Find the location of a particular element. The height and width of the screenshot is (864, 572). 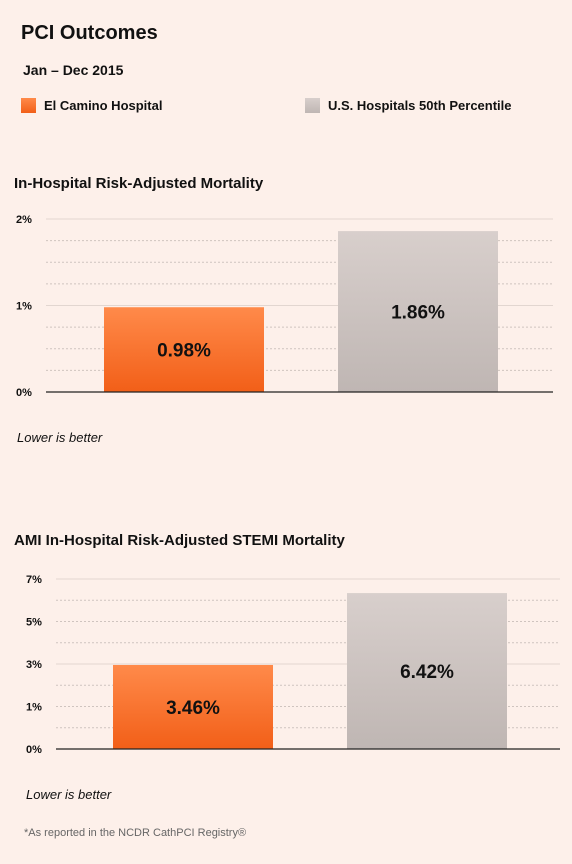

bar-data-label: 1.86% is located at coordinates (418, 313).